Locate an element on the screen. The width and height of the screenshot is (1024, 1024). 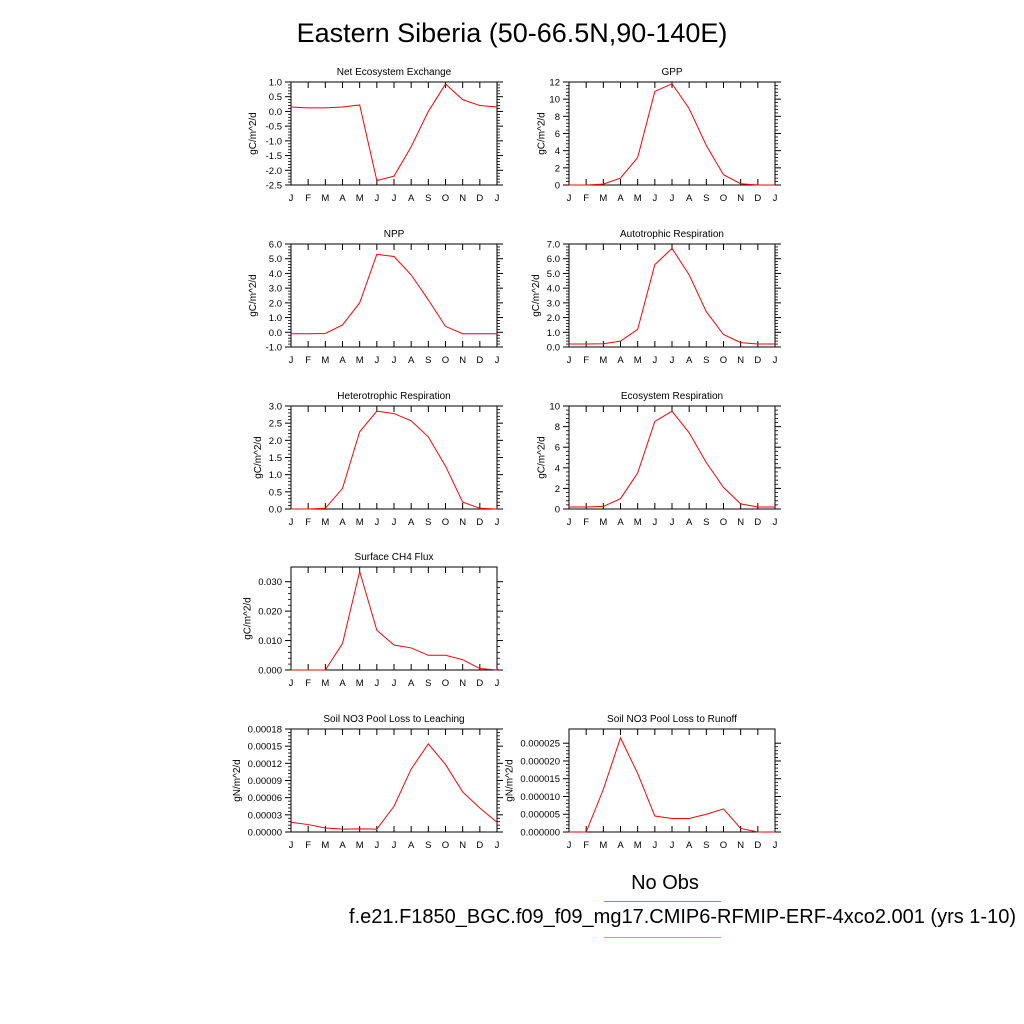
panel-title: Net Ecosystem Exchange is located at coordinates (394, 72).